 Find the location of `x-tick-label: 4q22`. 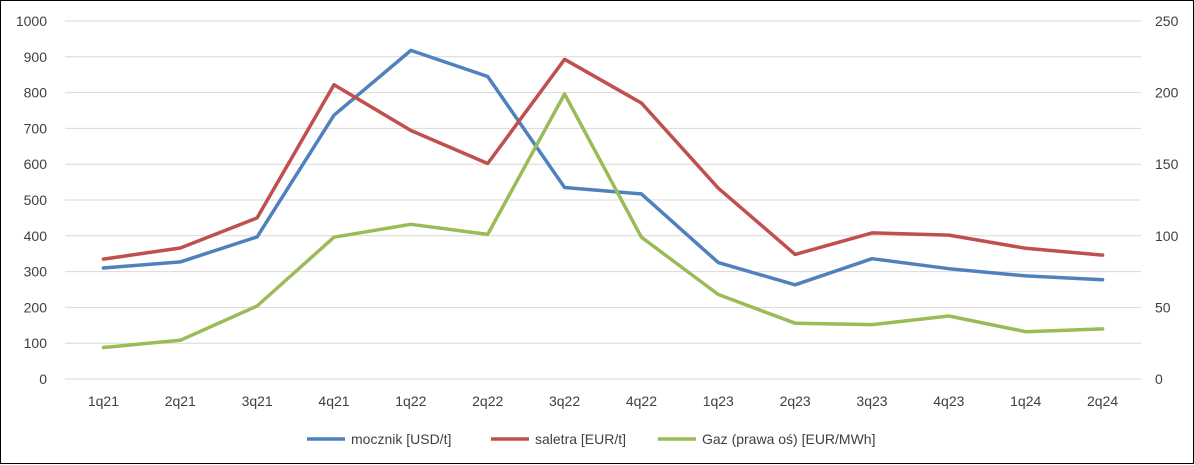

x-tick-label: 4q22 is located at coordinates (641, 401).